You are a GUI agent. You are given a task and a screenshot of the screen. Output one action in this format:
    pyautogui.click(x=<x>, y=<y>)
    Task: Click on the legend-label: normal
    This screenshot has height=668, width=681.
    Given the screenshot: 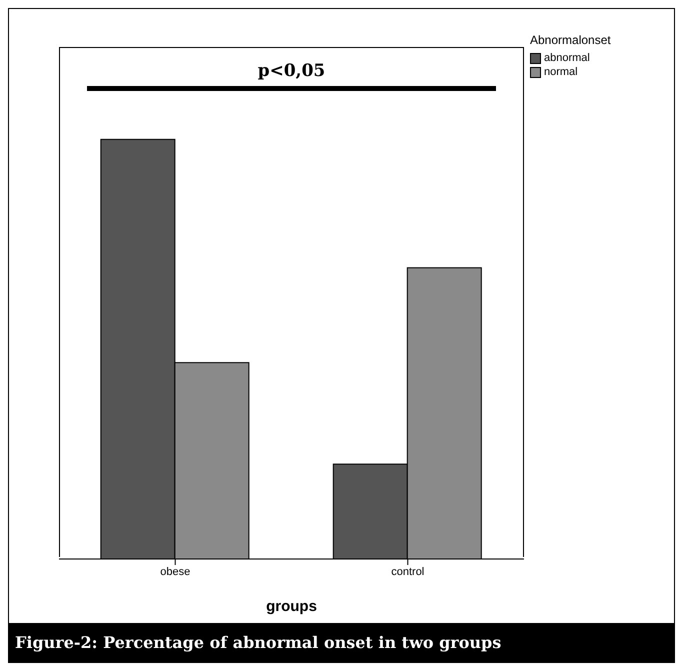 What is the action you would take?
    pyautogui.click(x=561, y=72)
    